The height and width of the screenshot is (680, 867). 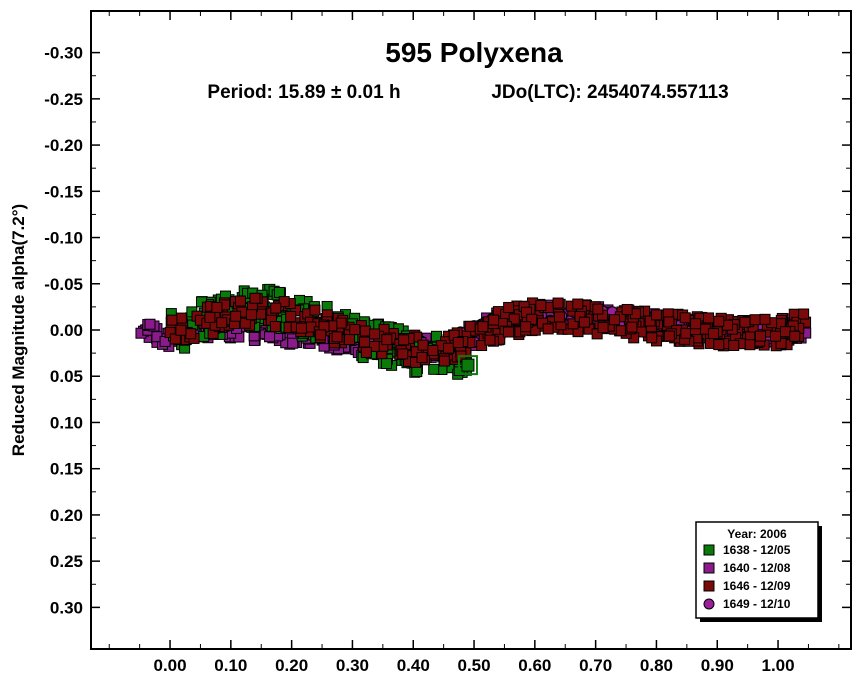 I want to click on x-tick-label: 0.50, so click(x=473, y=665).